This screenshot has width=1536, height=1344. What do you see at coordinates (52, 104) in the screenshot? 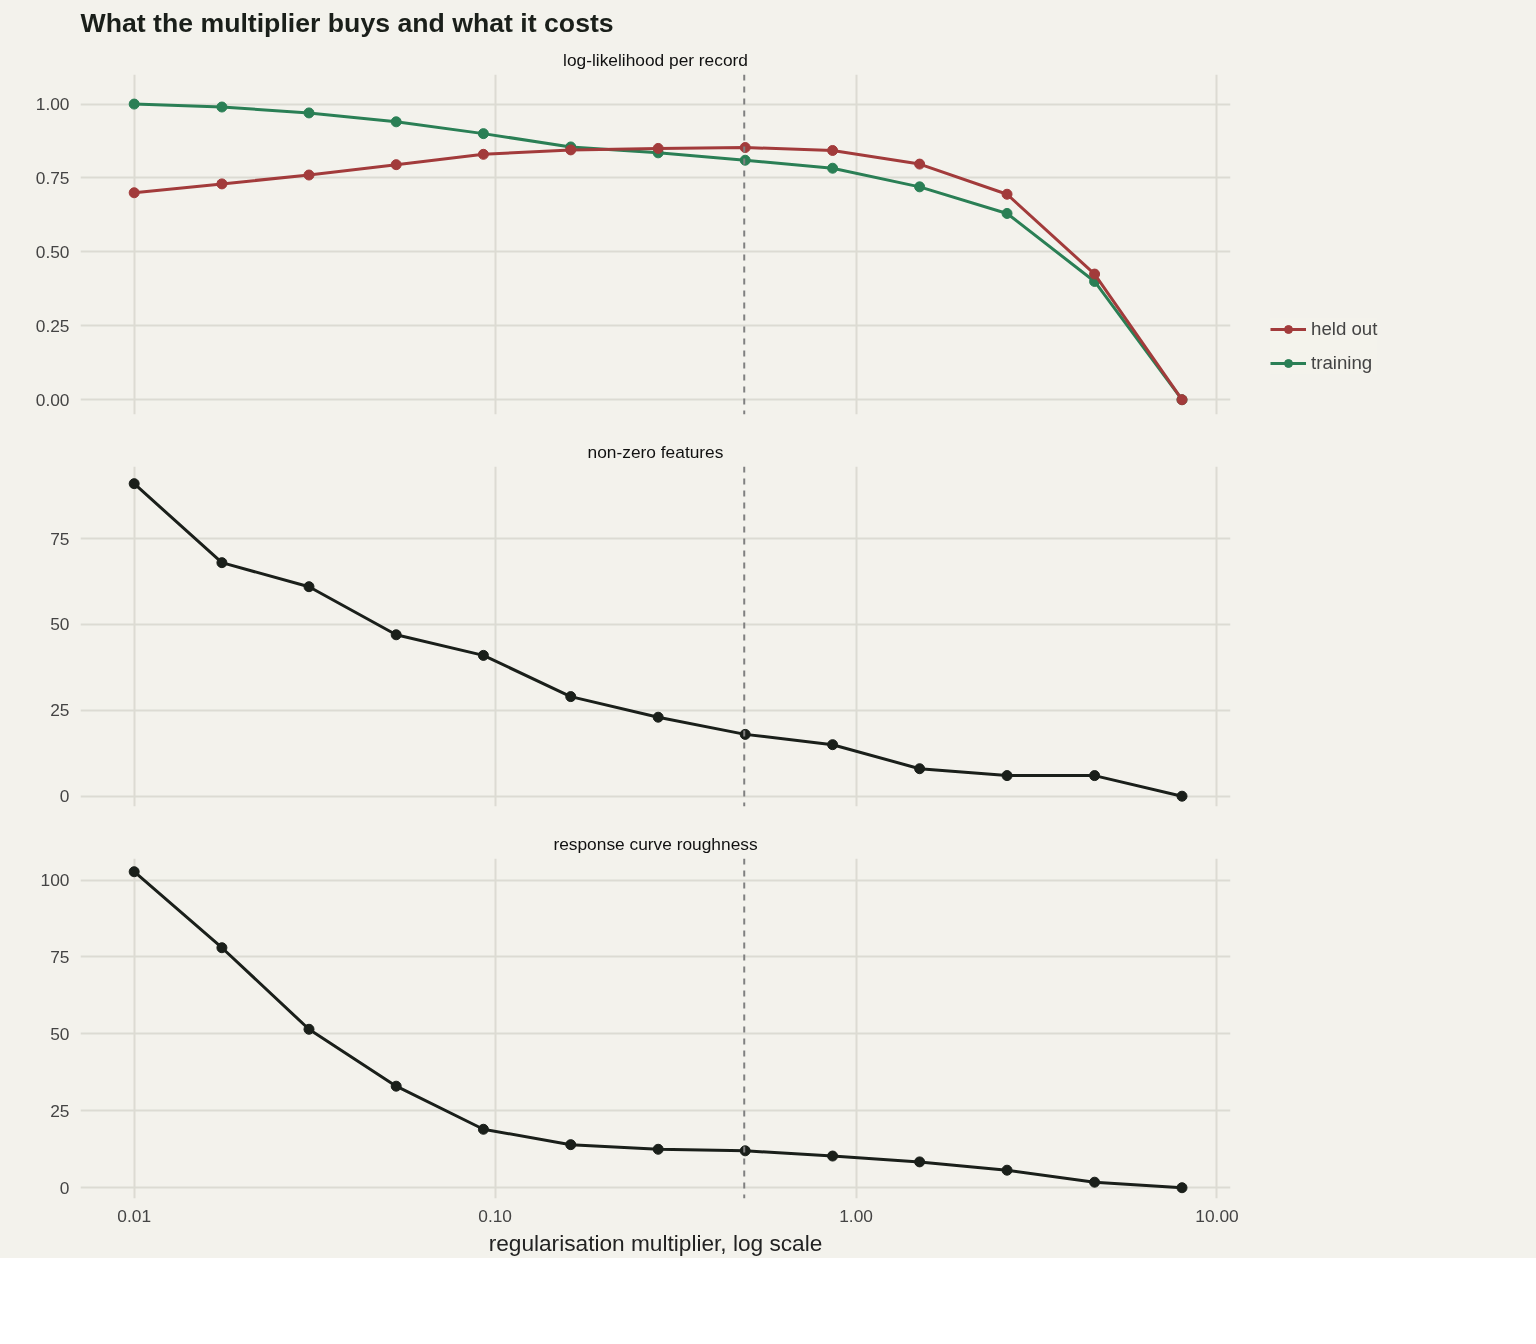
I see `y-tick-label: 1.00` at bounding box center [52, 104].